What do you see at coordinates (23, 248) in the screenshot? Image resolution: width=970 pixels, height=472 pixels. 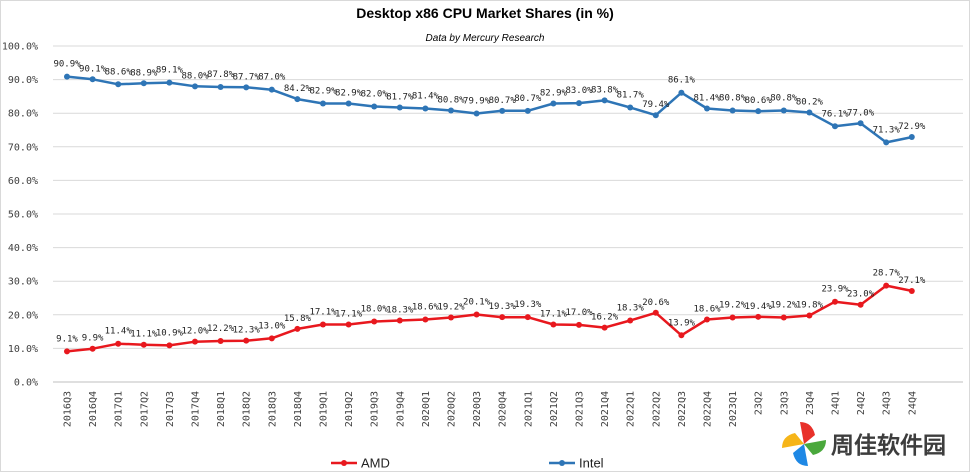 I see `y-tick-label: 40.0%` at bounding box center [23, 248].